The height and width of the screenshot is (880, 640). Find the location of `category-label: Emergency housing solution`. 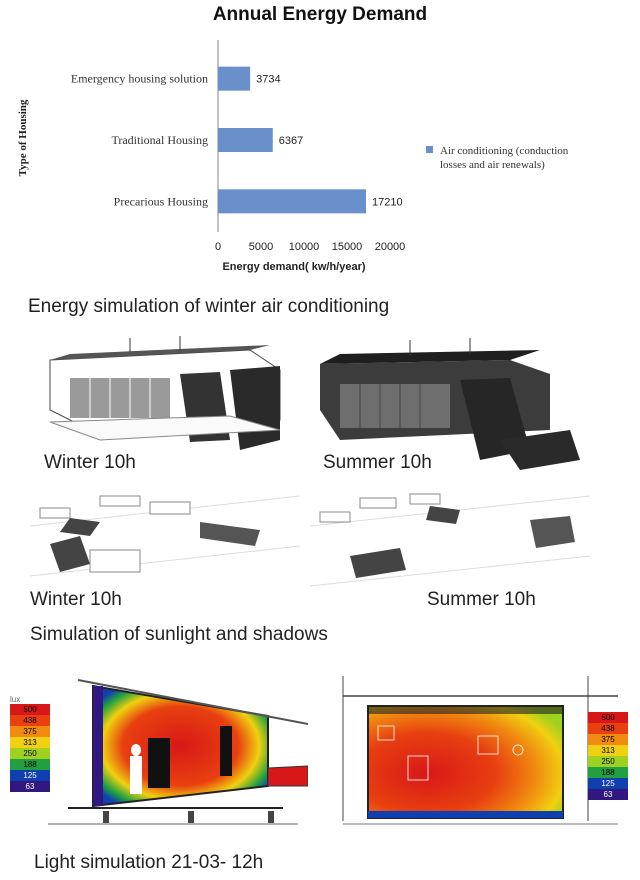

category-label: Emergency housing solution is located at coordinates (139, 79).